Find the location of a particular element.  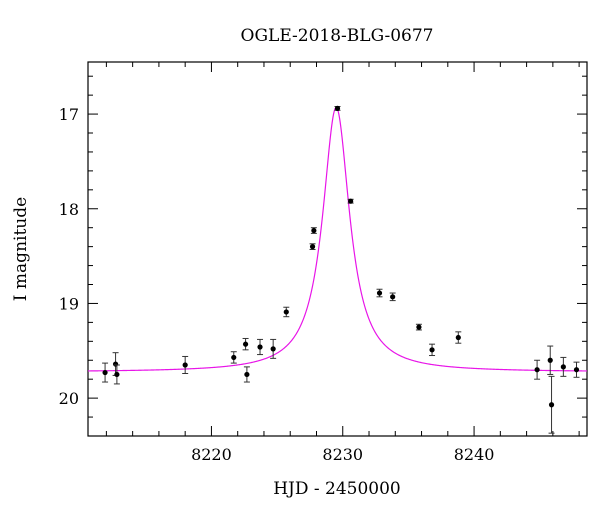

y-tick-label: 19 is located at coordinates (69, 303).